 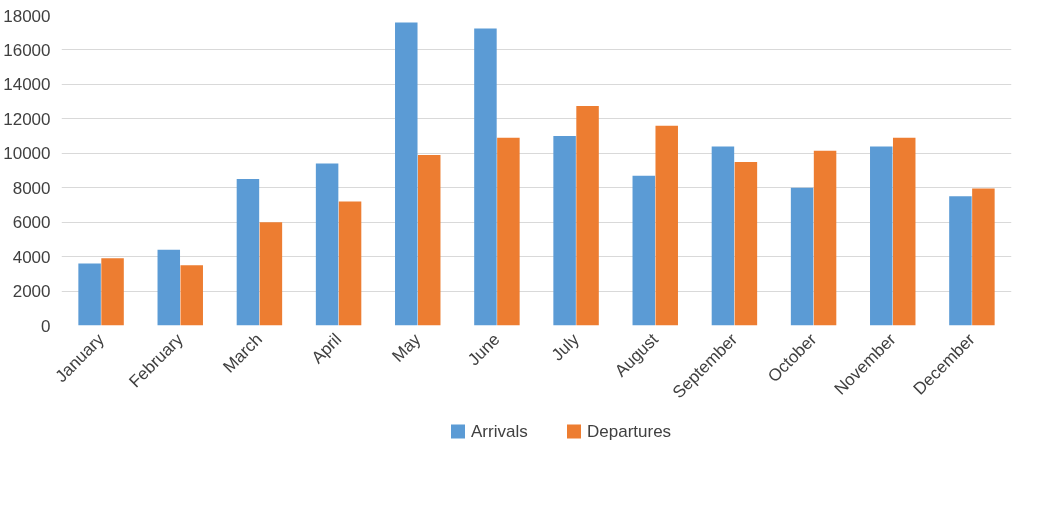 What do you see at coordinates (31, 292) in the screenshot?
I see `y-tick-label: 2000` at bounding box center [31, 292].